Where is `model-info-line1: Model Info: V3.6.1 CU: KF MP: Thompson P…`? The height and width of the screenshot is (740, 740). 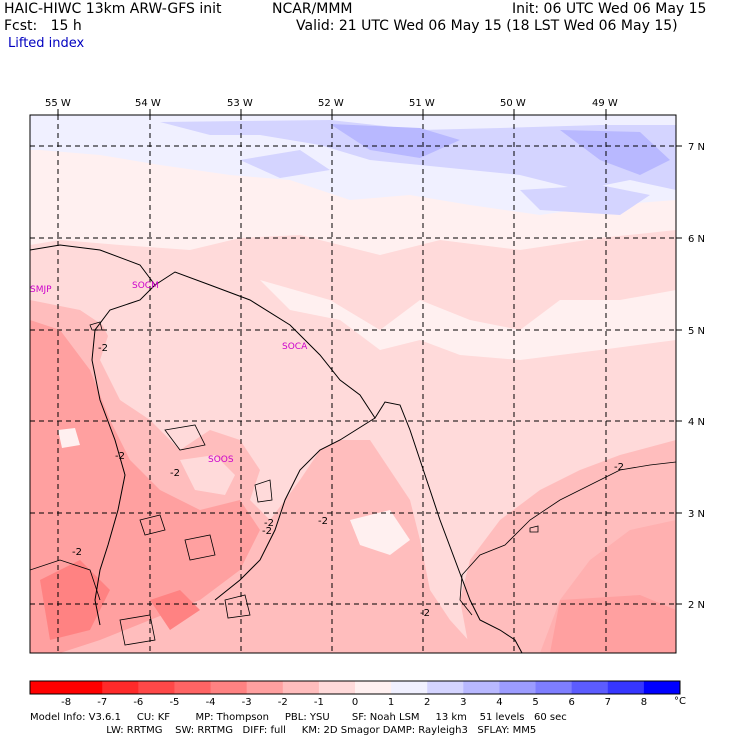
model-info-line1: Model Info: V3.6.1 CU: KF MP: Thompson P… is located at coordinates (298, 717).